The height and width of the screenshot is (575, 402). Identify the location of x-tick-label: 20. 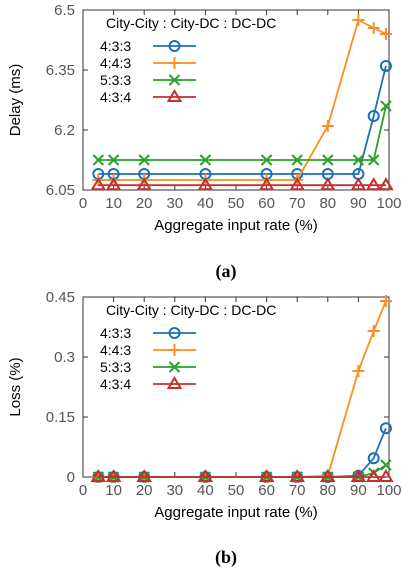
(144, 490).